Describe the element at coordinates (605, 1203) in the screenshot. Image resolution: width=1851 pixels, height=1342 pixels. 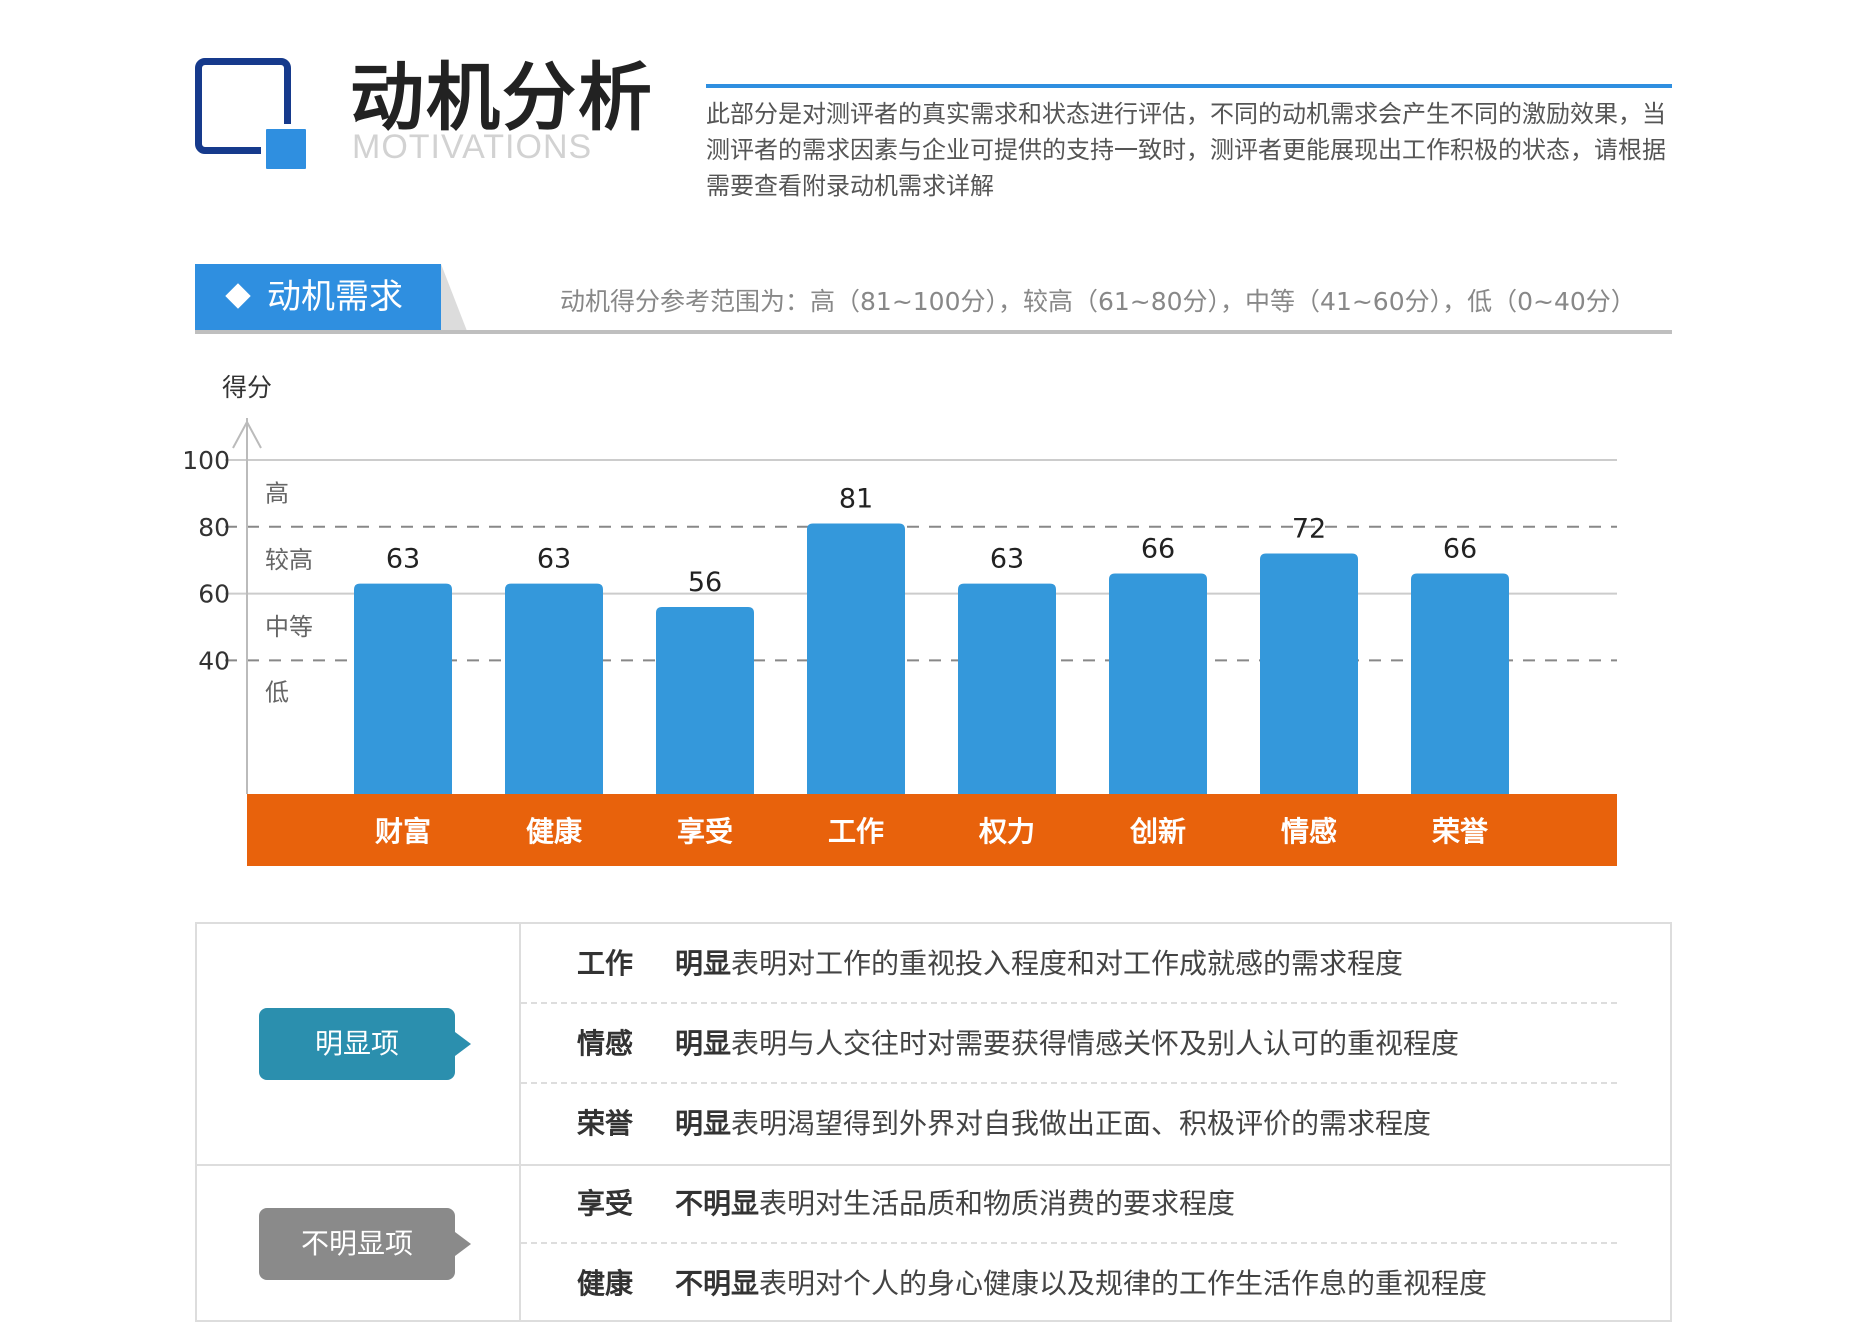
I see `row-key: 享受` at that location.